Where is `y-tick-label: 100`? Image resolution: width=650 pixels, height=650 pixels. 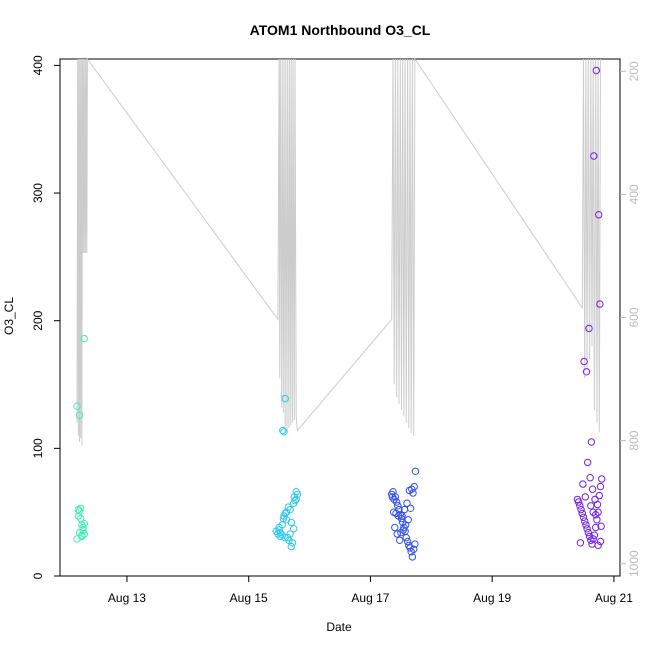 y-tick-label: 100 is located at coordinates (38, 448).